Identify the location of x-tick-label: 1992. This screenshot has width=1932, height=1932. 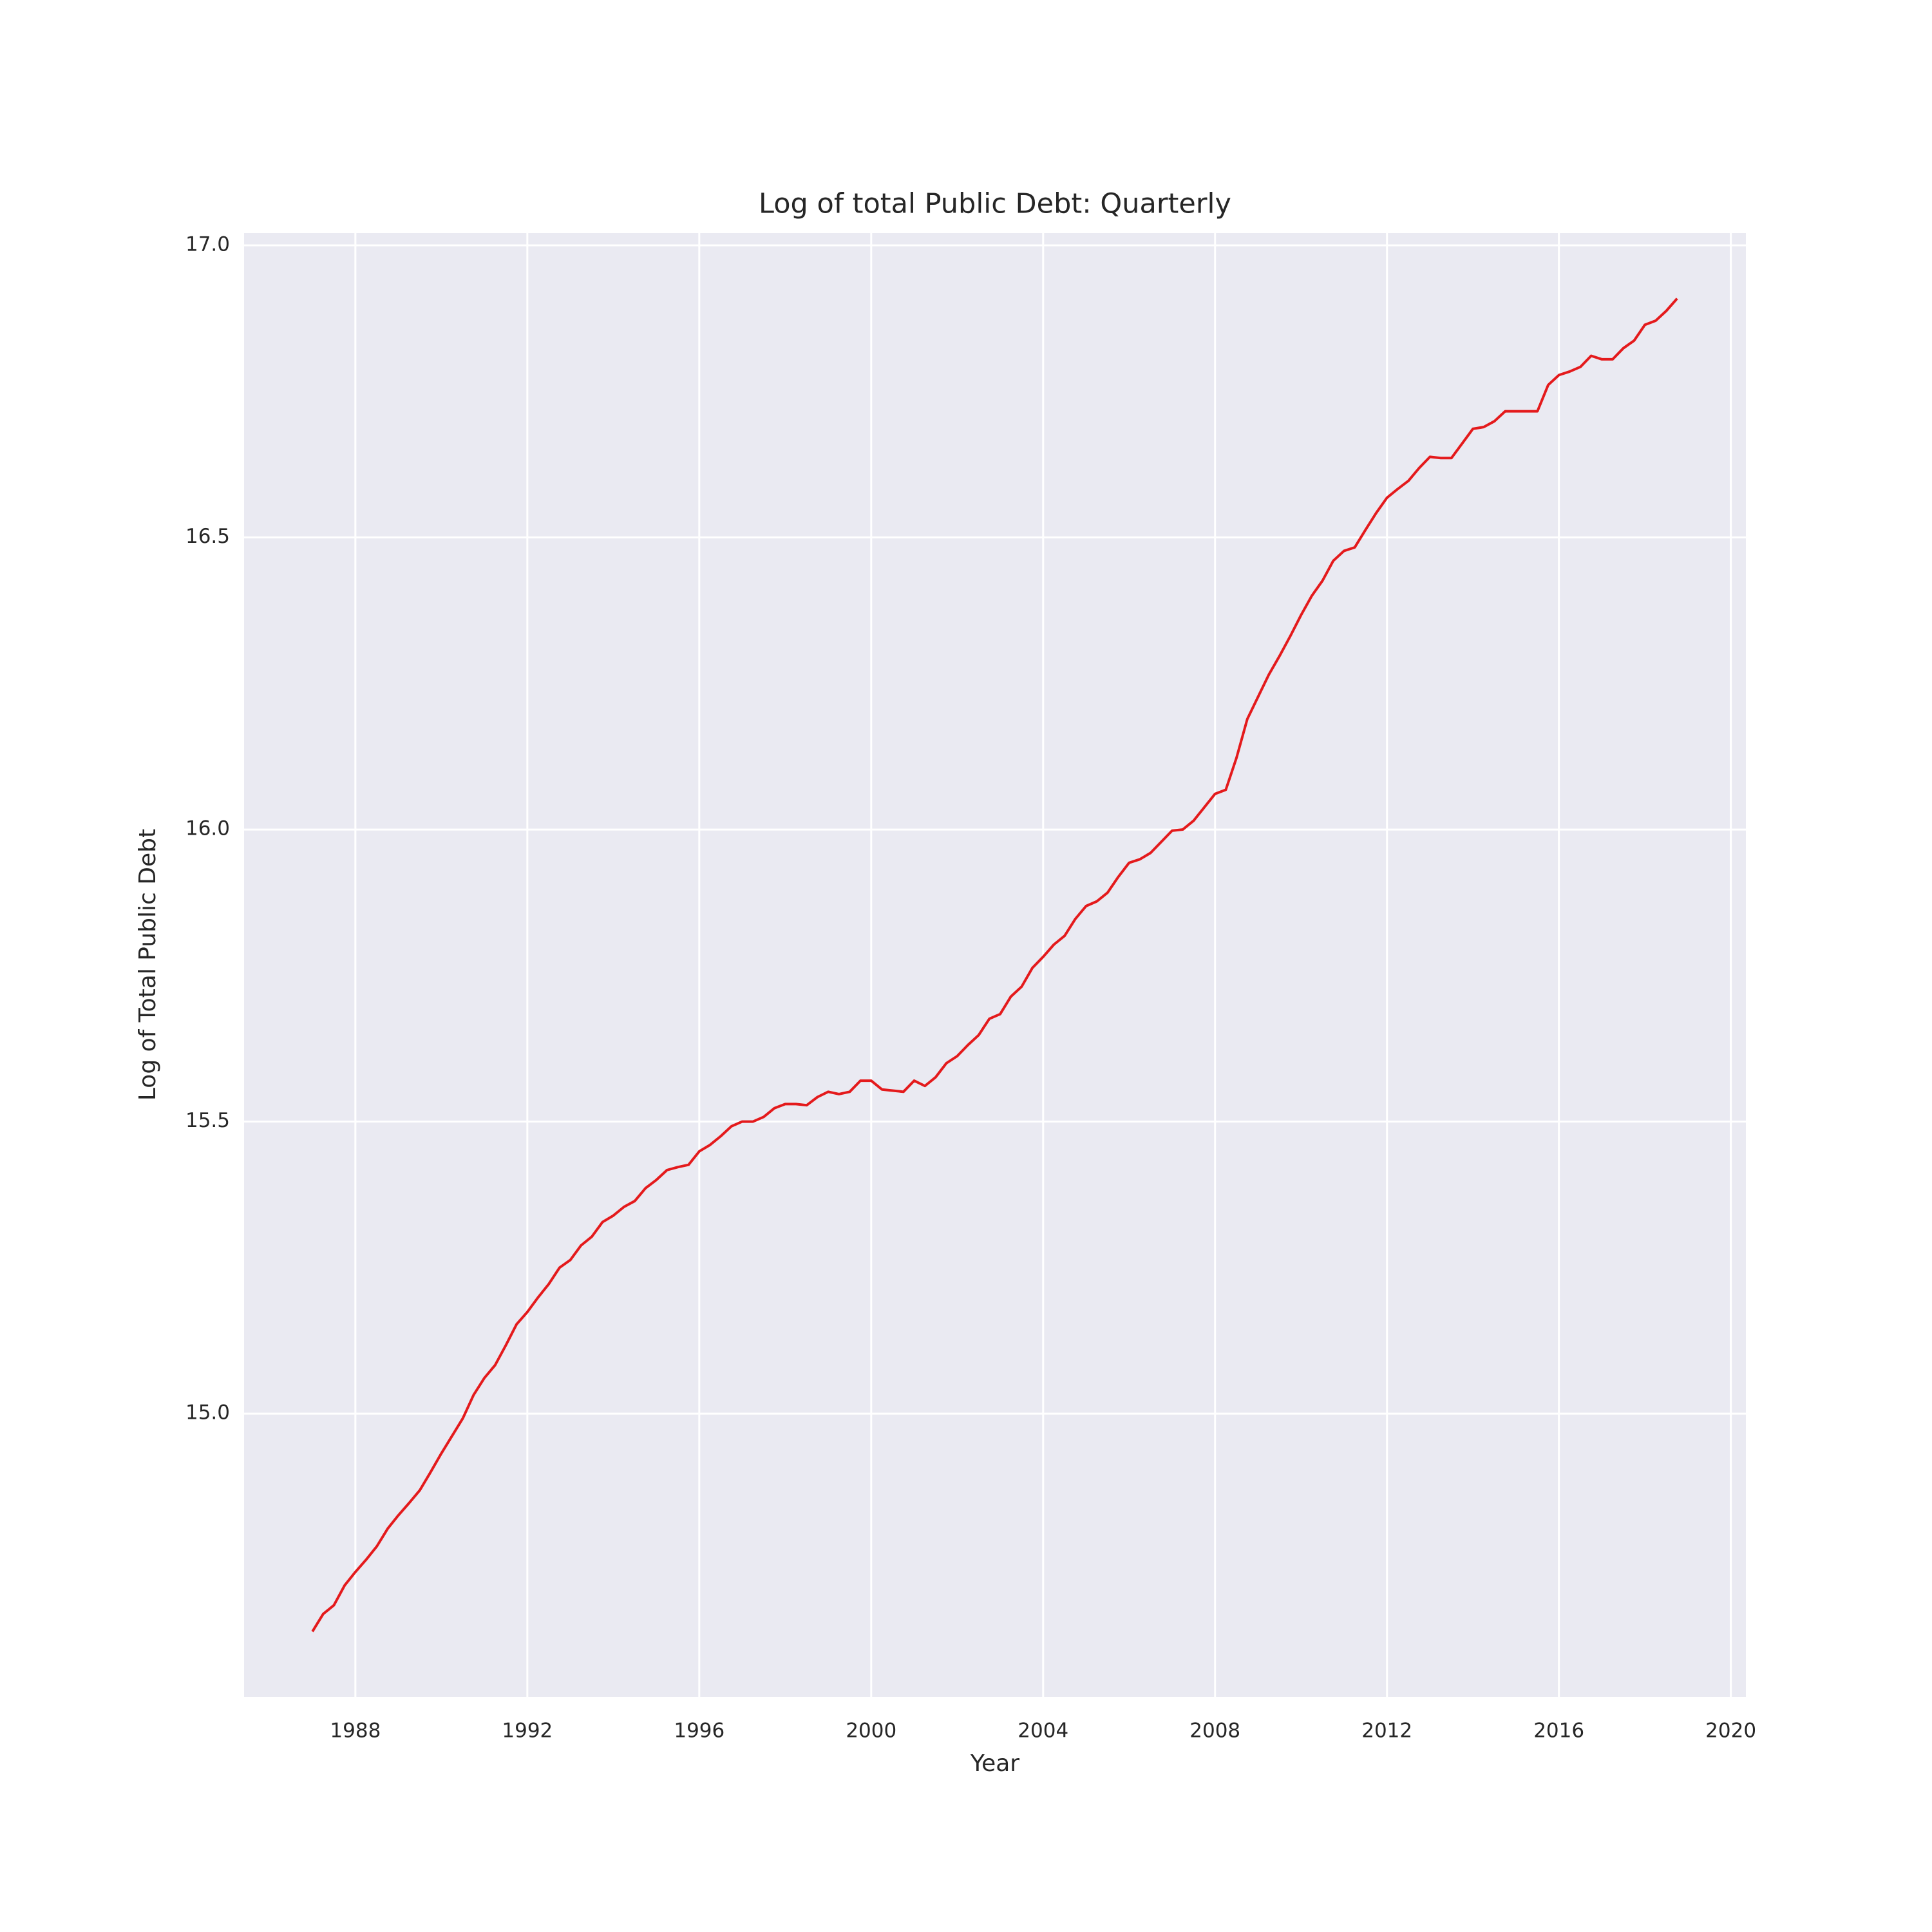
(527, 1731).